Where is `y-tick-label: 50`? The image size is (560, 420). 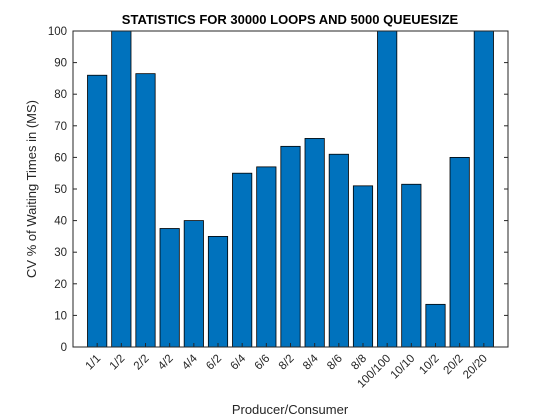
y-tick-label: 50 is located at coordinates (60, 190).